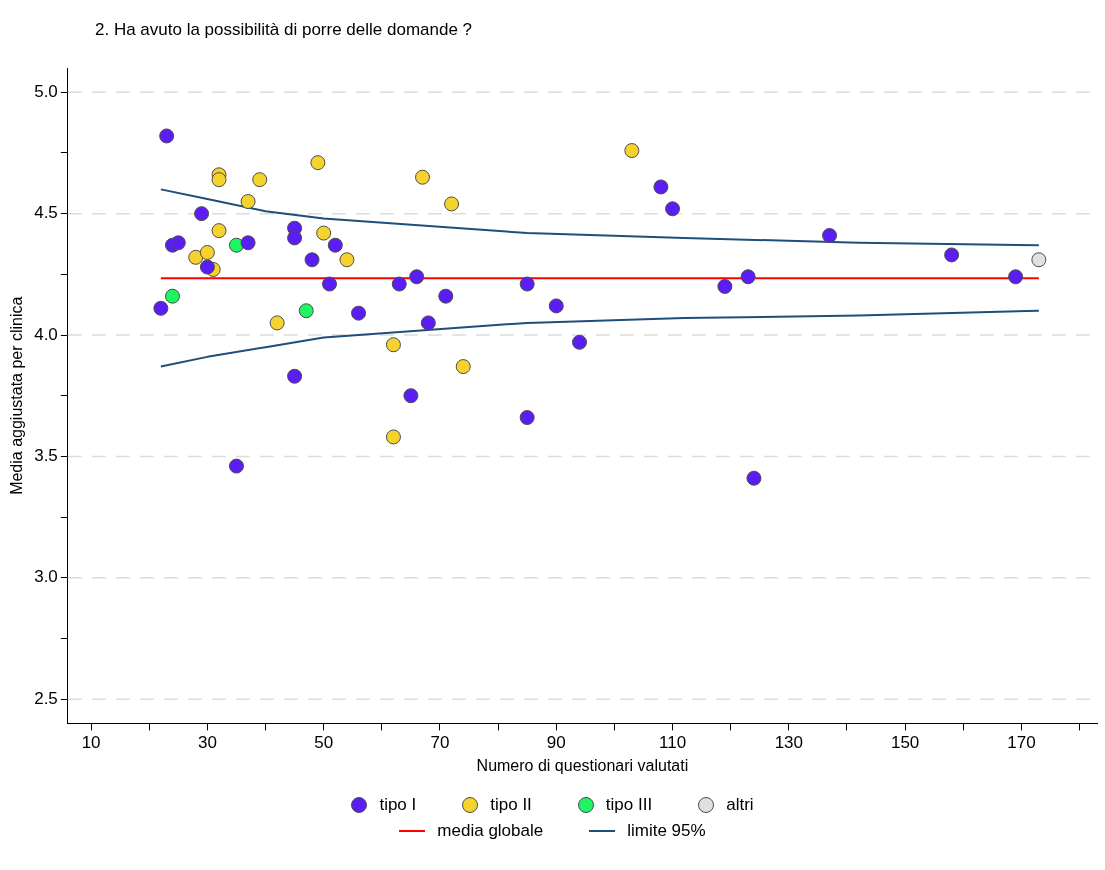 Image resolution: width=1105 pixels, height=870 pixels. I want to click on y-tick-label: 3.0, so click(46, 577).